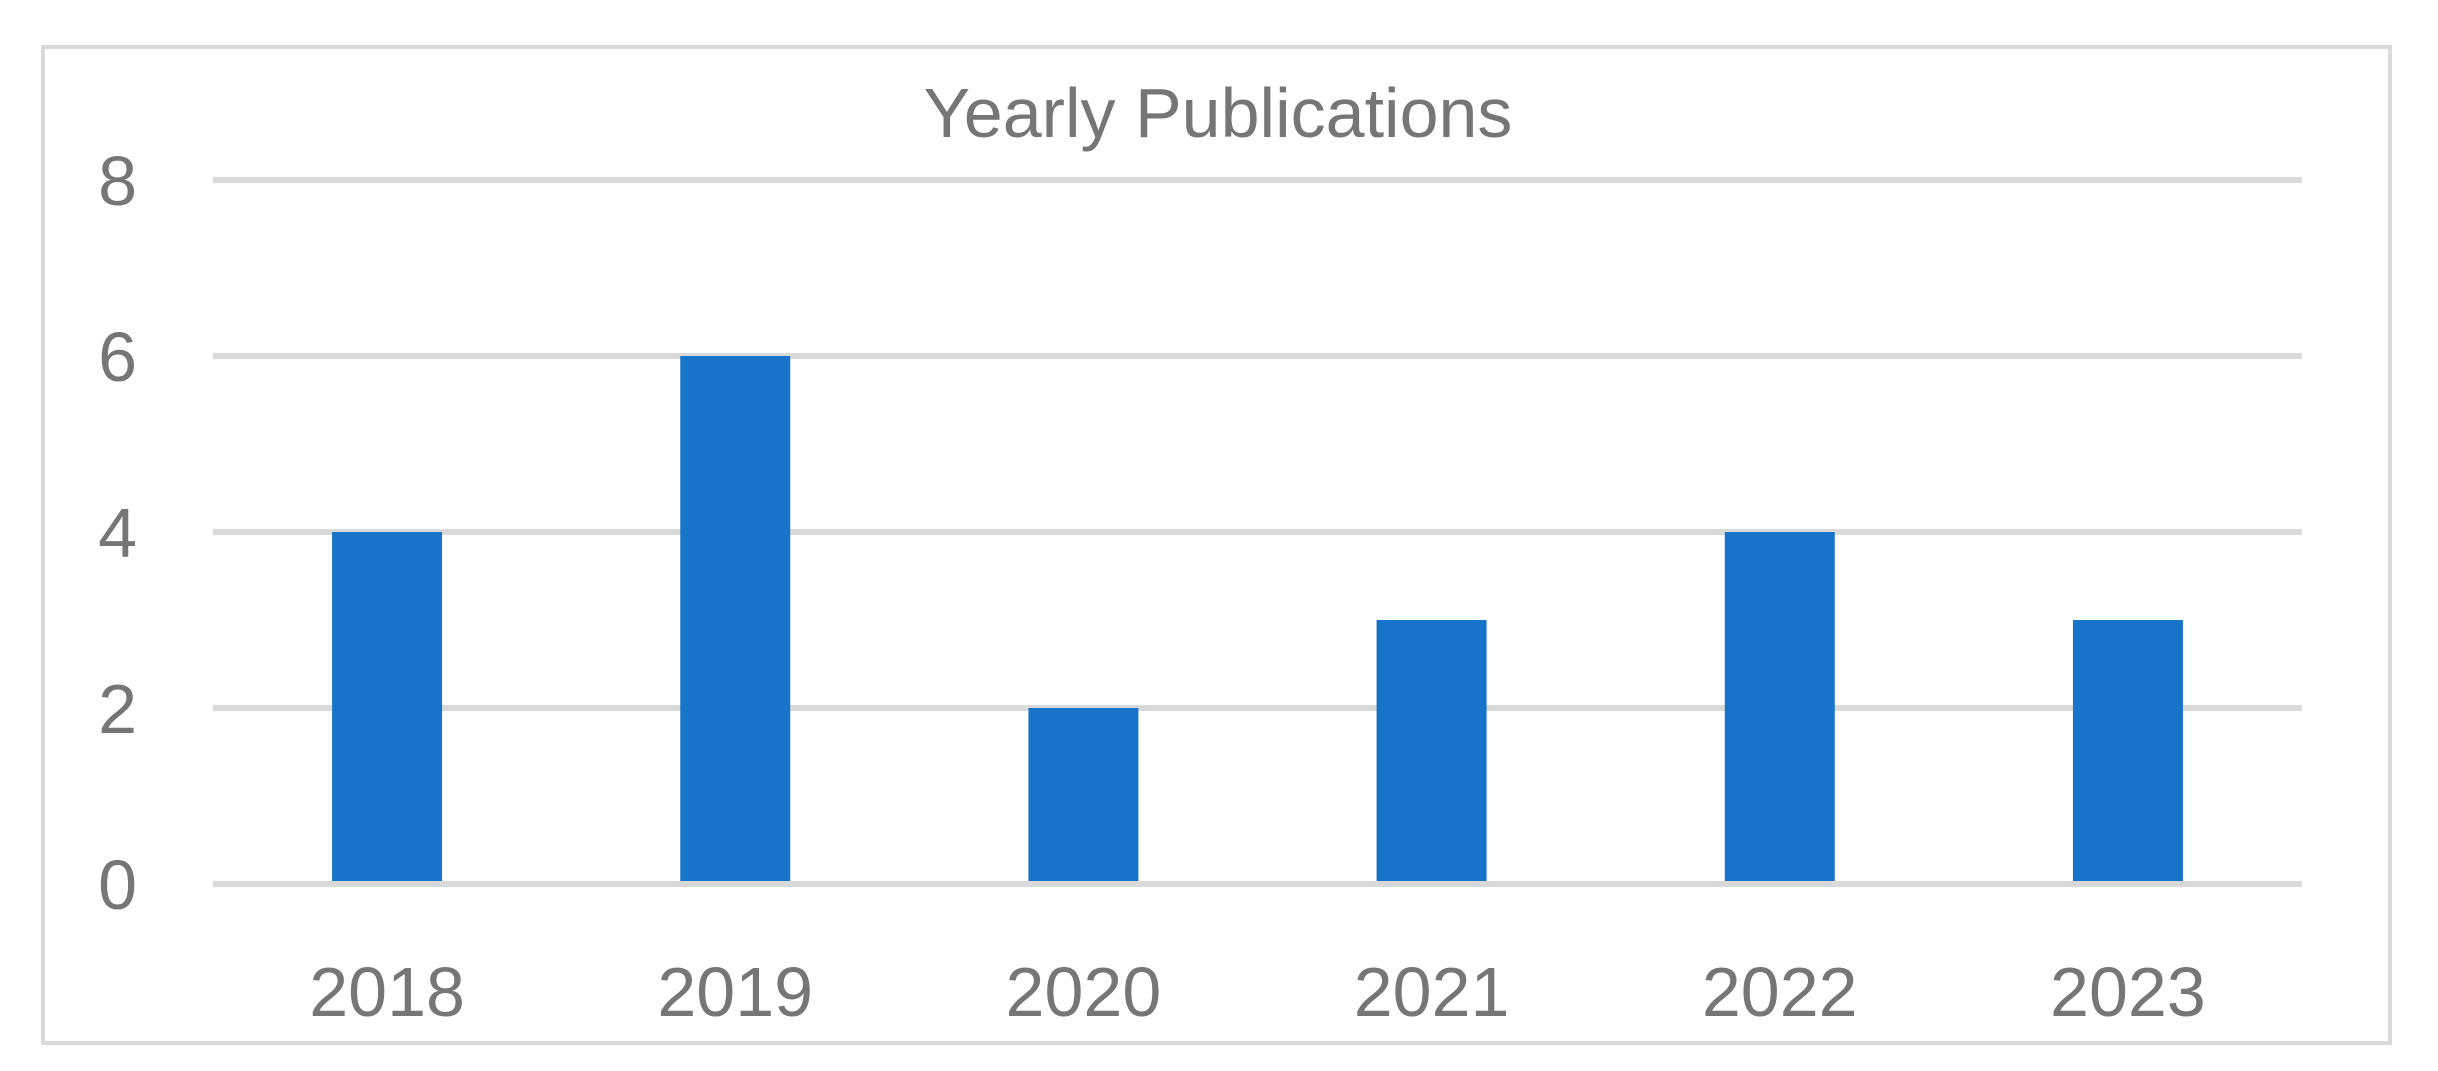  What do you see at coordinates (1780, 992) in the screenshot?
I see `x-tick-label: 2022` at bounding box center [1780, 992].